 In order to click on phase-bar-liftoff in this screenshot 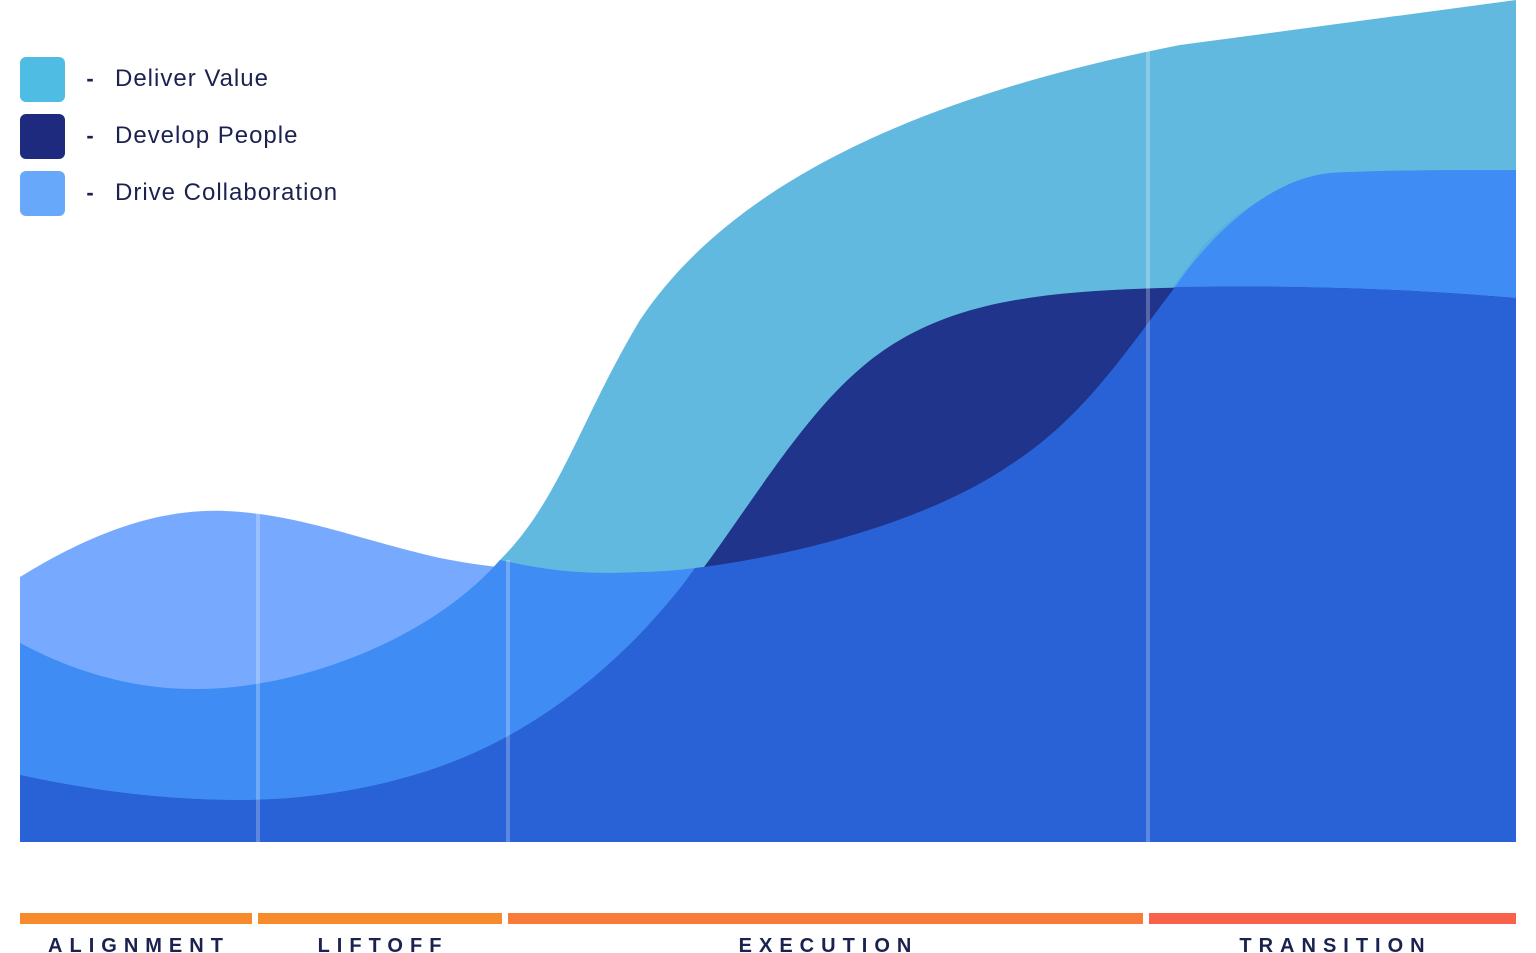, I will do `click(380, 918)`.